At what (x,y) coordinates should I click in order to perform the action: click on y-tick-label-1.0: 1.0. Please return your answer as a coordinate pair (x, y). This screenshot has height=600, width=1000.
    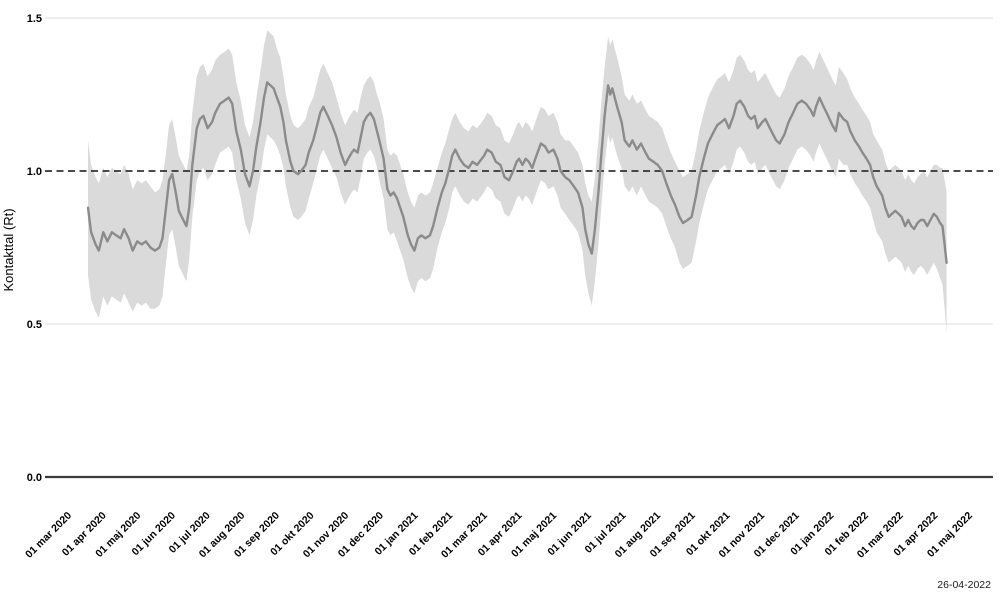
    Looking at the image, I should click on (34, 172).